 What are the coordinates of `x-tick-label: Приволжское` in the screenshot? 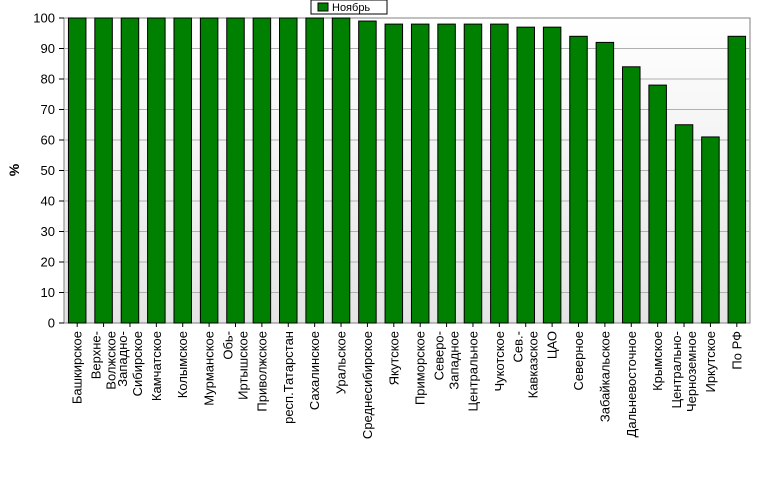 It's located at (261, 371).